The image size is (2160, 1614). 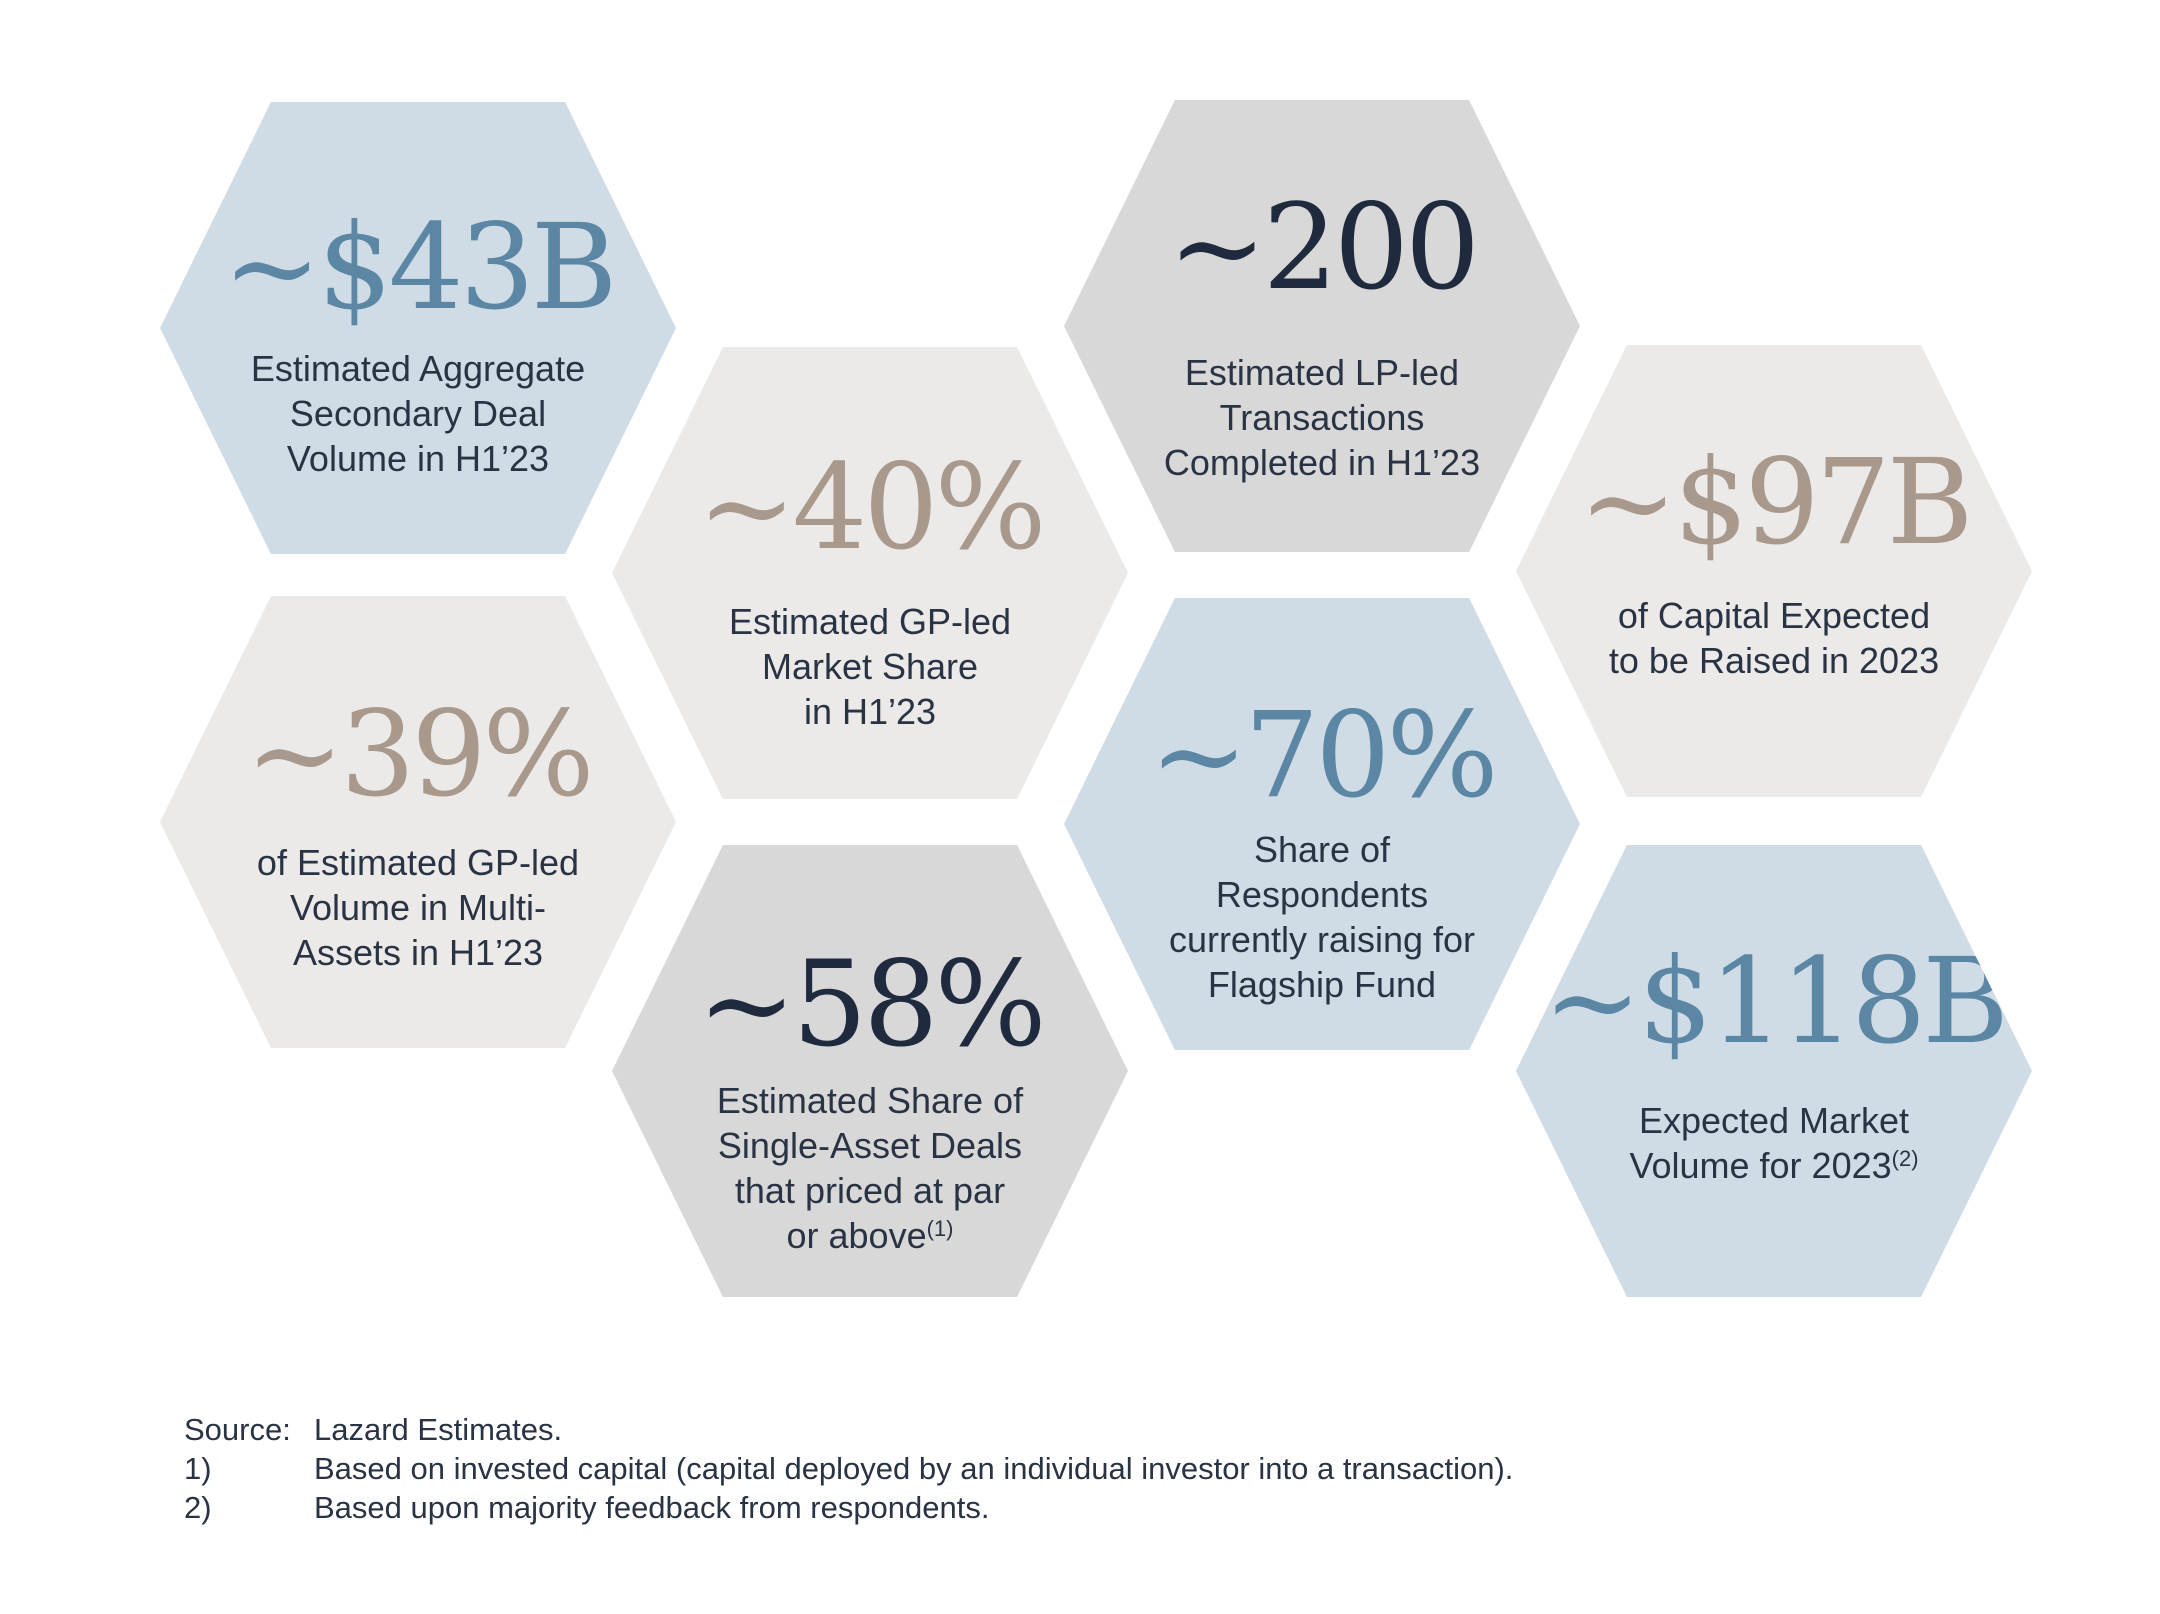 What do you see at coordinates (871, 1004) in the screenshot?
I see `stat-value: ~58%` at bounding box center [871, 1004].